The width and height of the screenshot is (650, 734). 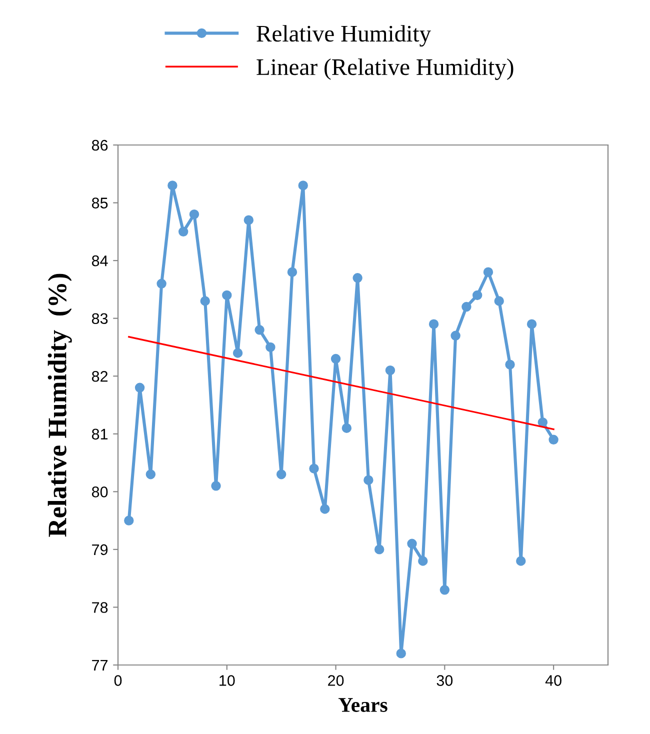 What do you see at coordinates (444, 680) in the screenshot?
I see `x-tick-label: 30` at bounding box center [444, 680].